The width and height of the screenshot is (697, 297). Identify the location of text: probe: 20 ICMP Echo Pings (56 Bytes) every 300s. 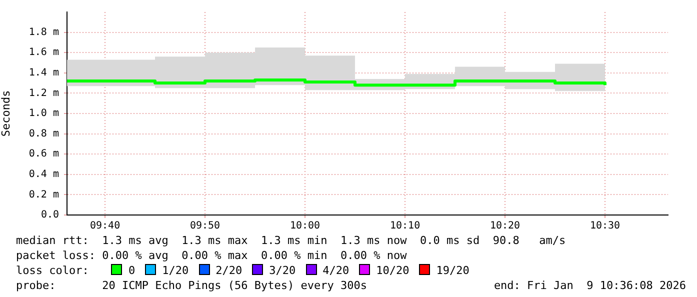
(191, 285).